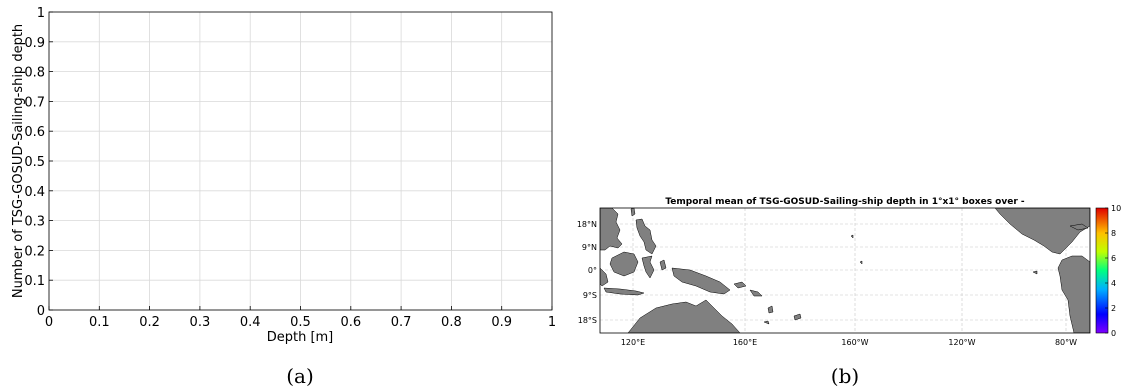 This screenshot has height=389, width=1128. Describe the element at coordinates (34, 251) in the screenshot. I see `chart-a-y-tick-label: 0.2` at that location.